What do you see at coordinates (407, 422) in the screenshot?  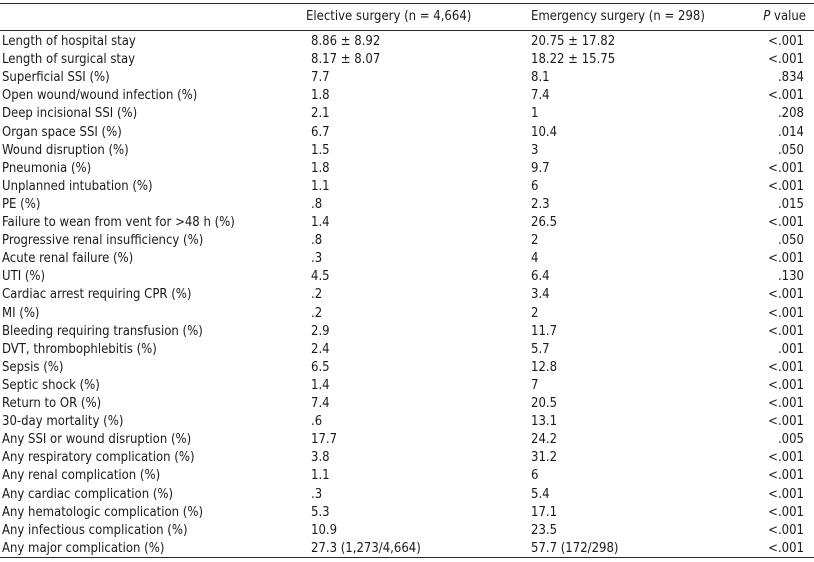 I see `table-row: 30-day mortality (%) .6 13.1 <.001` at bounding box center [407, 422].